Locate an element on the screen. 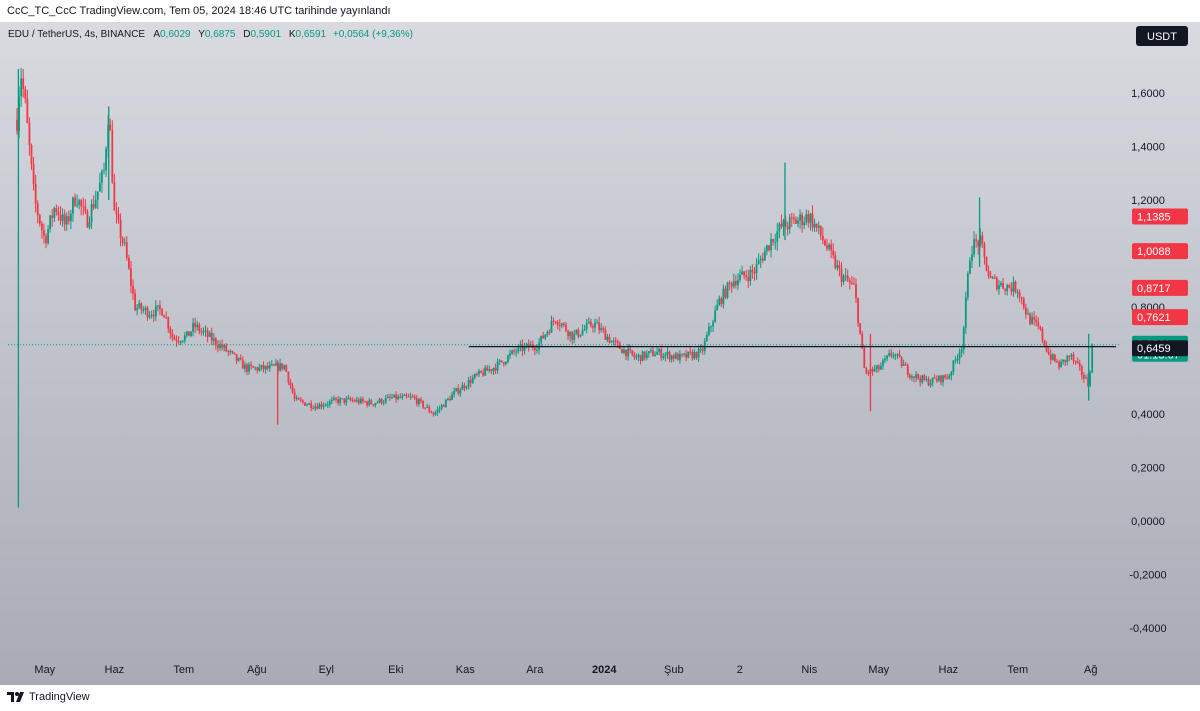 The width and height of the screenshot is (1200, 711). tradingview-logo: TradingView is located at coordinates (48, 697).